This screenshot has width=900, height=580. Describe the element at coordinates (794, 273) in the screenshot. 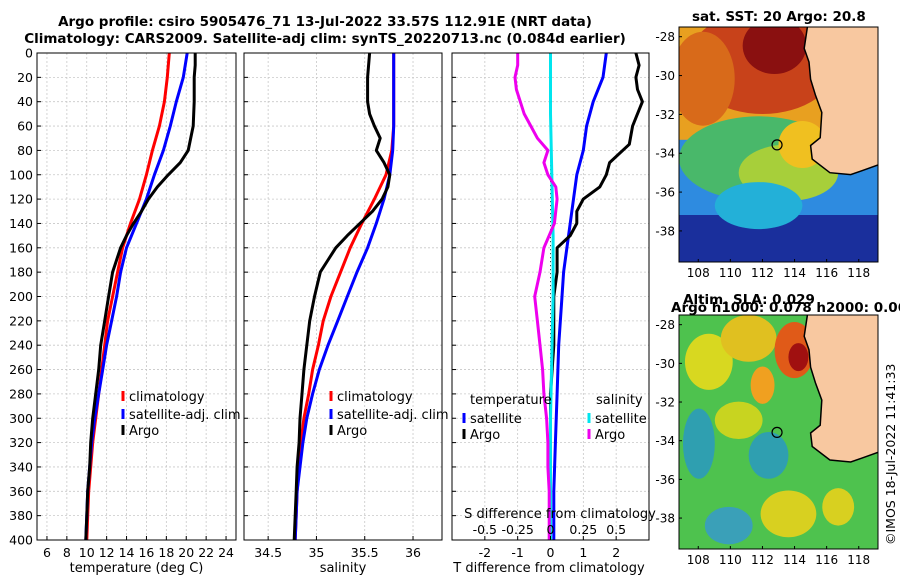

I see `sst-xtick-label: 114` at that location.